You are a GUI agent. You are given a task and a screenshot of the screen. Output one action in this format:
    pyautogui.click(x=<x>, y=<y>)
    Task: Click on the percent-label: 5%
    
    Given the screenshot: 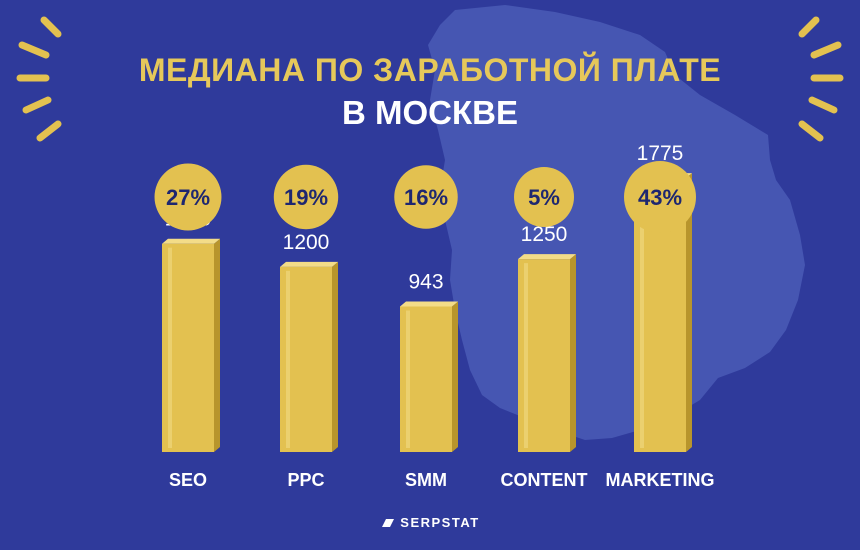 What is the action you would take?
    pyautogui.click(x=544, y=197)
    